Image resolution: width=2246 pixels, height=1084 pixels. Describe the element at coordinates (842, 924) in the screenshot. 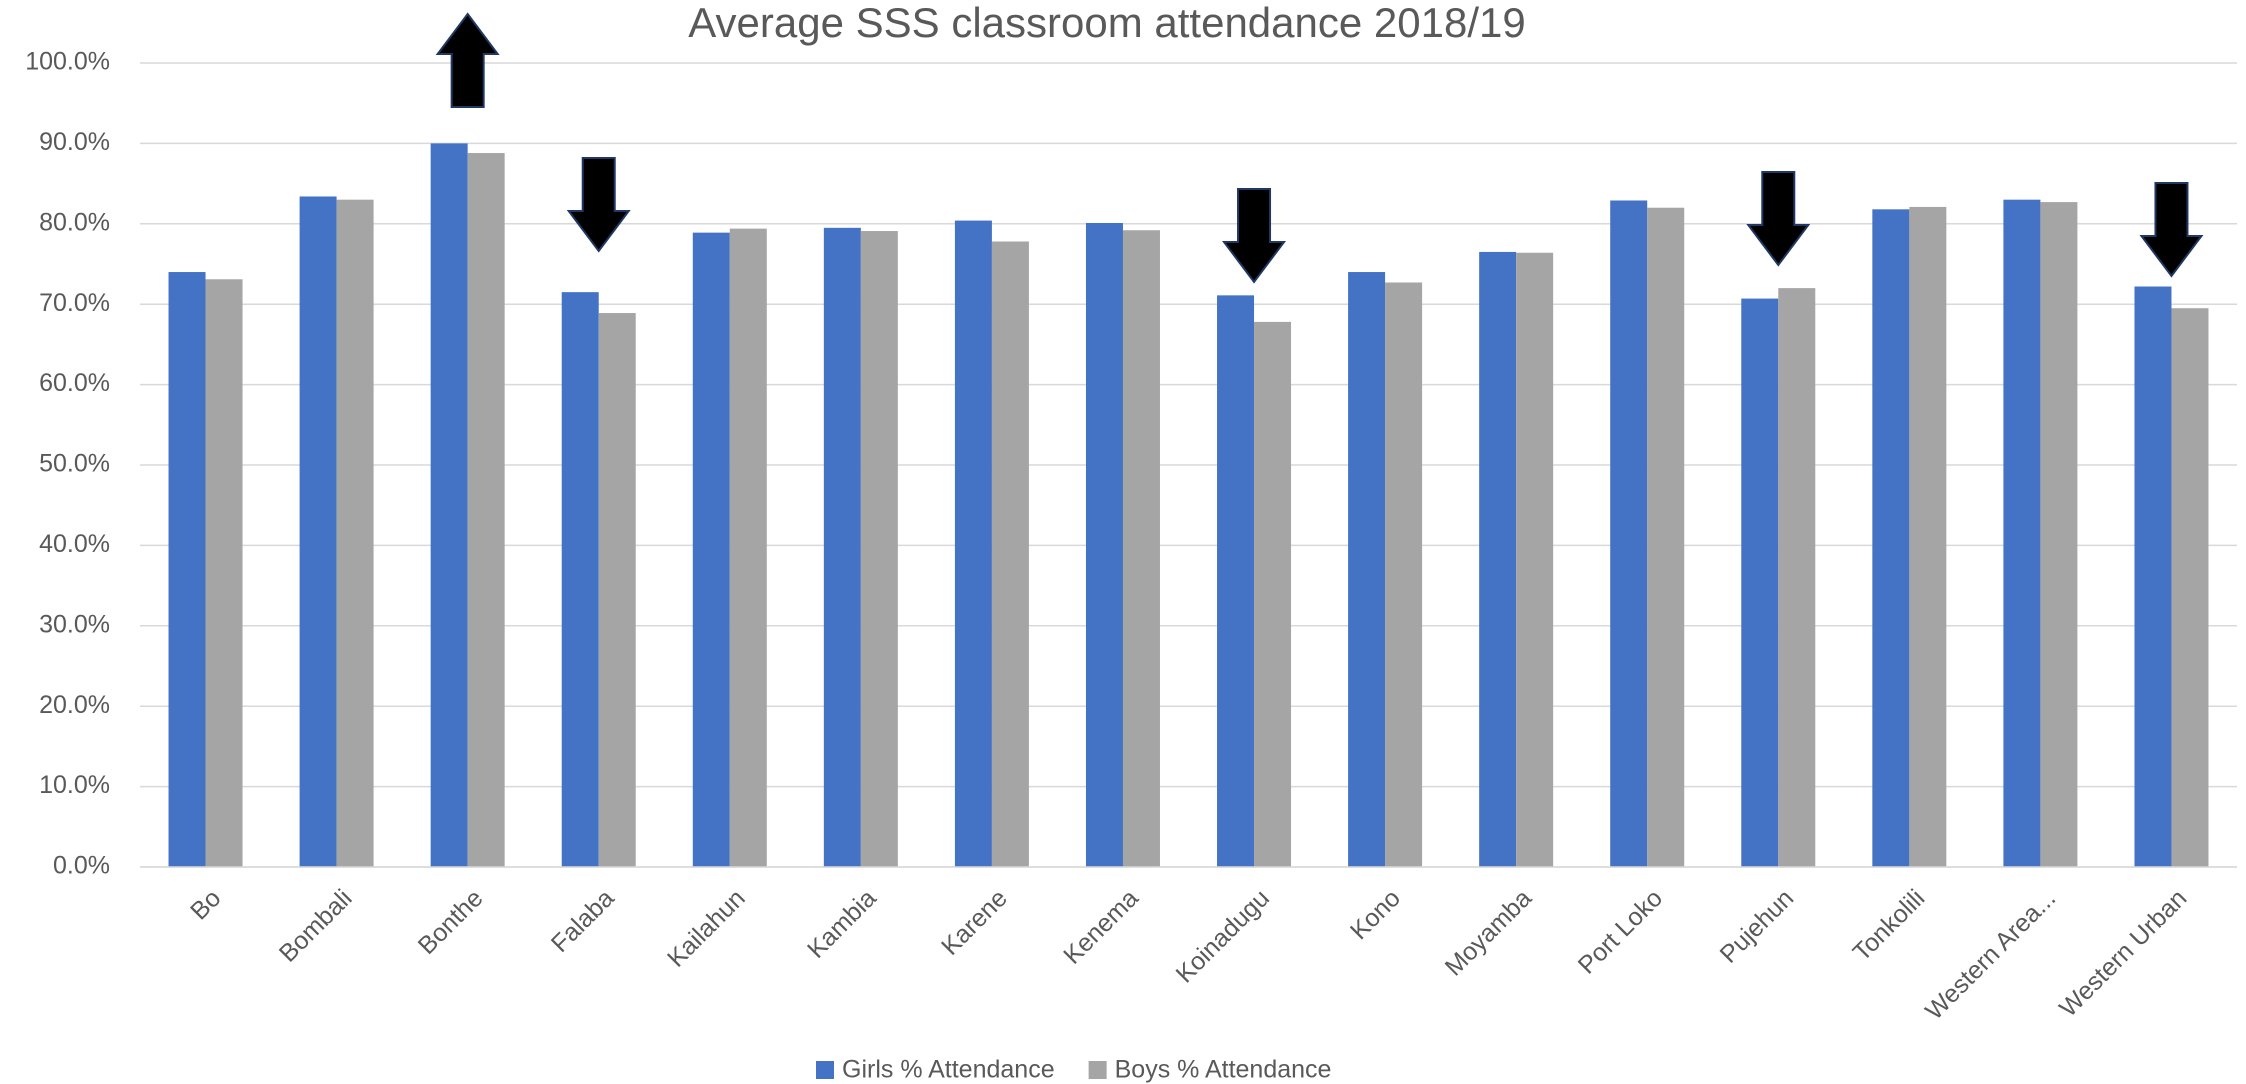

I see `x-tick-label: Kambia` at that location.